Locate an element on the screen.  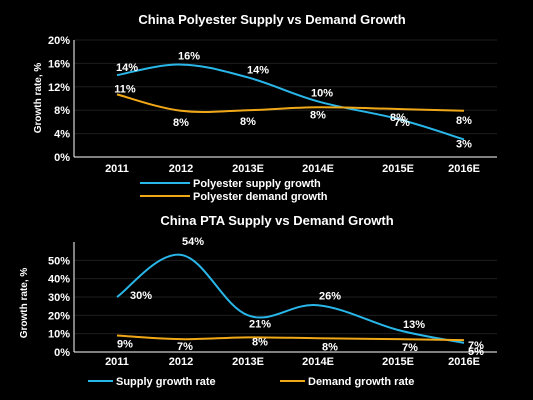
data-label: 11% is located at coordinates (125, 89).